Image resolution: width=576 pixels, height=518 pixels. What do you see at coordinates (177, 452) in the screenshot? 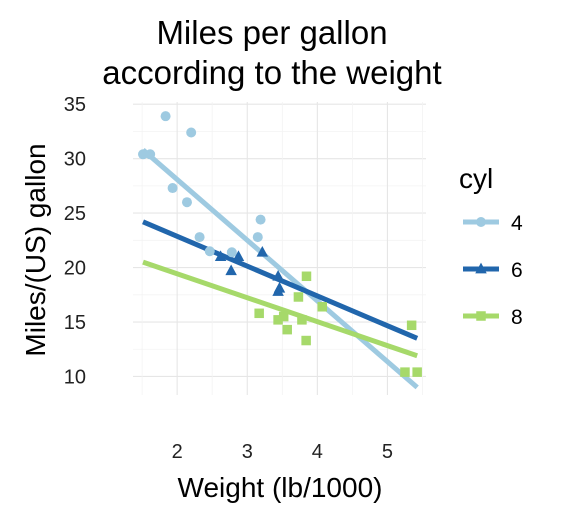
I see `x-tick-label: 2` at bounding box center [177, 452].